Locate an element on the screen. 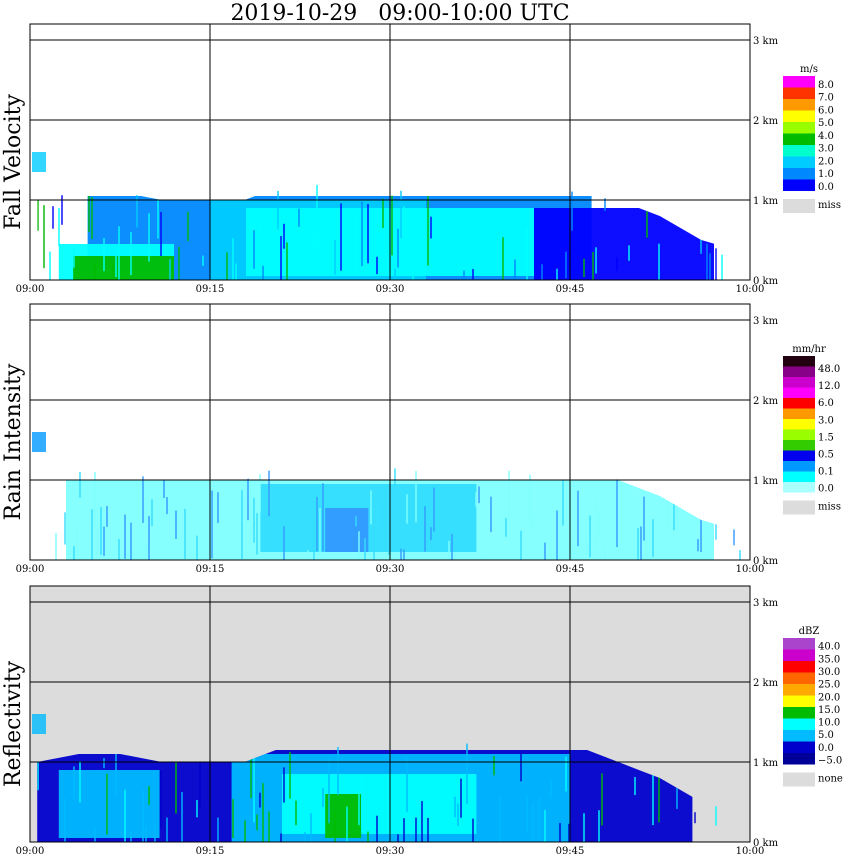  y-tick-label: 3 km is located at coordinates (766, 41).